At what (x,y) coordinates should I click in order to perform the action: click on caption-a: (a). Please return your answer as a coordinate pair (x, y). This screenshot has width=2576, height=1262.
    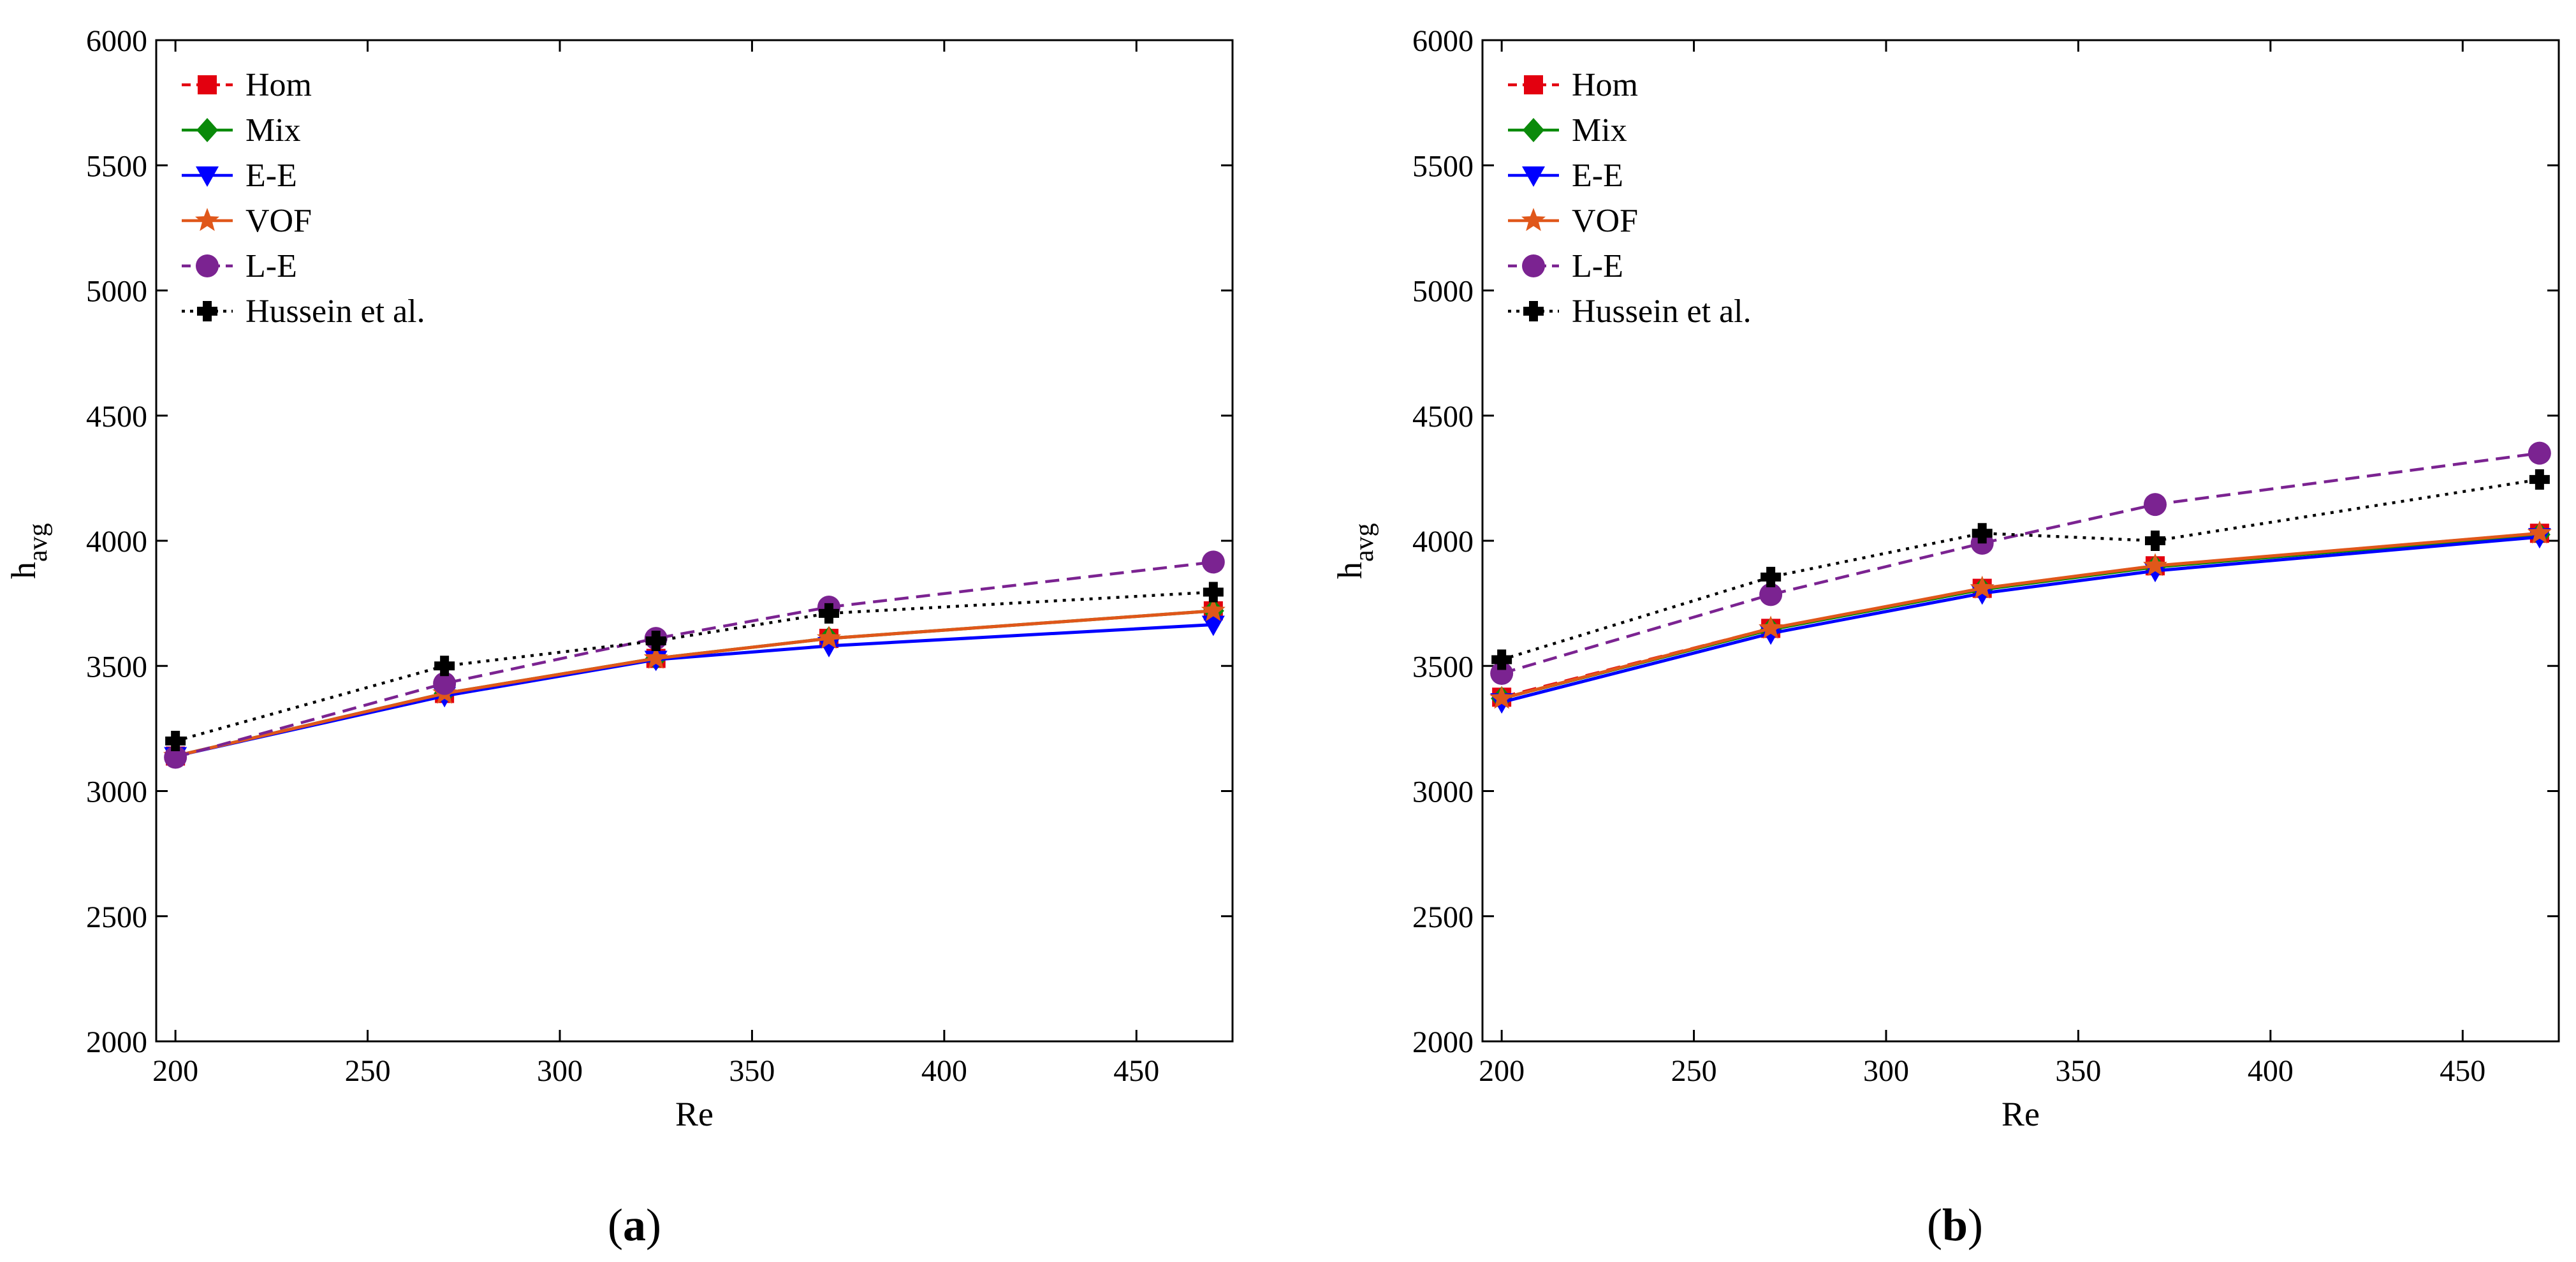
    Looking at the image, I should click on (634, 1225).